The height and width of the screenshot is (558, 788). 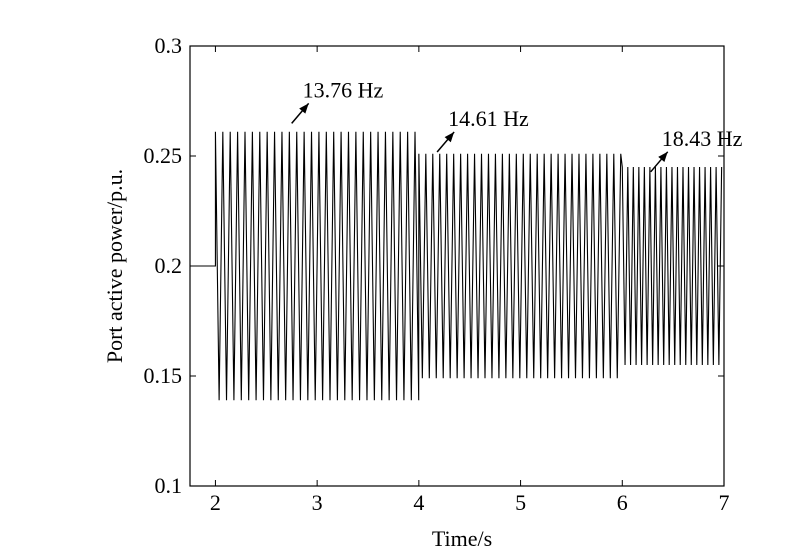 I want to click on annotations: 13.76 Hz 14.61 Hz 18.43 Hz, so click(x=517, y=125).